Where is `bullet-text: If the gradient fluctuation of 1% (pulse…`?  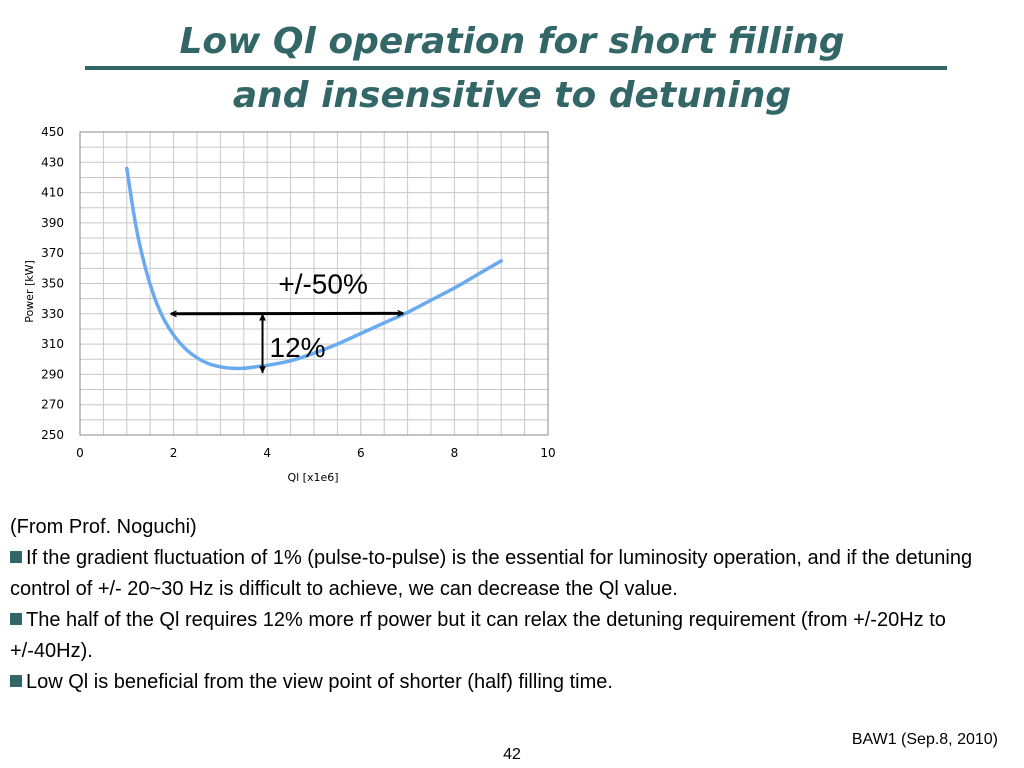 bullet-text: If the gradient fluctuation of 1% (pulse… is located at coordinates (491, 573).